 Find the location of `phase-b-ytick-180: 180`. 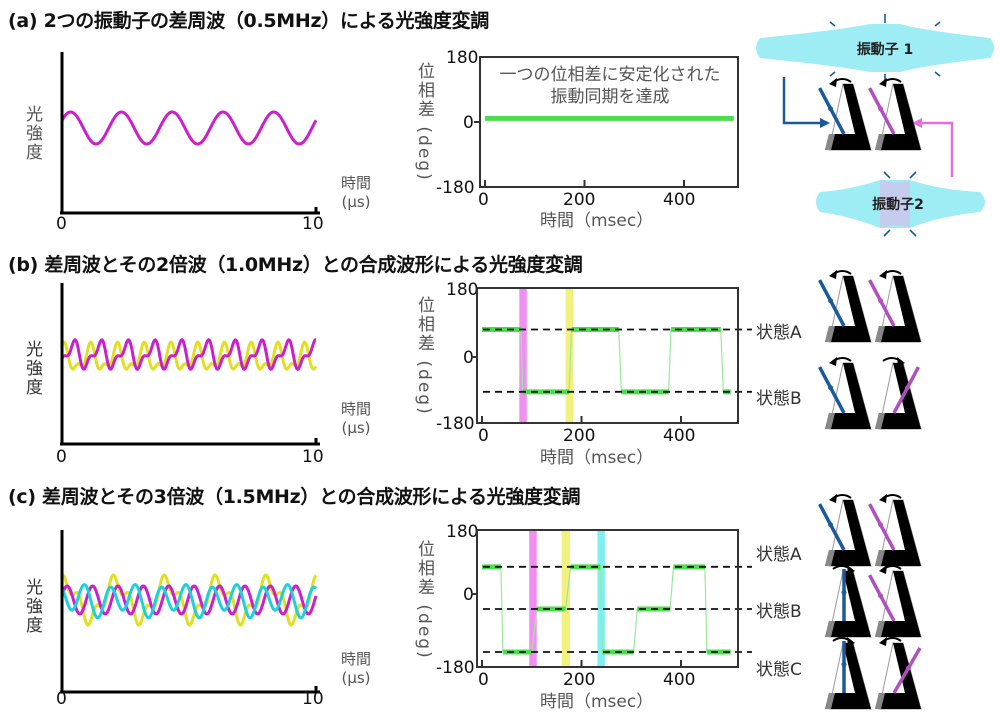

phase-b-ytick-180: 180 is located at coordinates (462, 290).